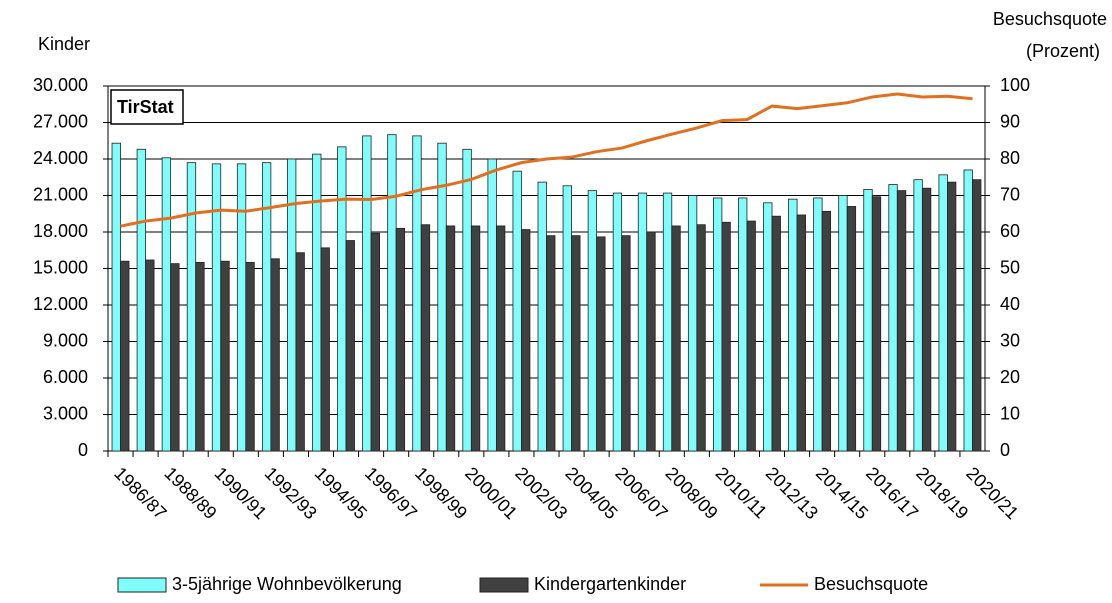  I want to click on x-tick-label: 2012/13, so click(792, 493).